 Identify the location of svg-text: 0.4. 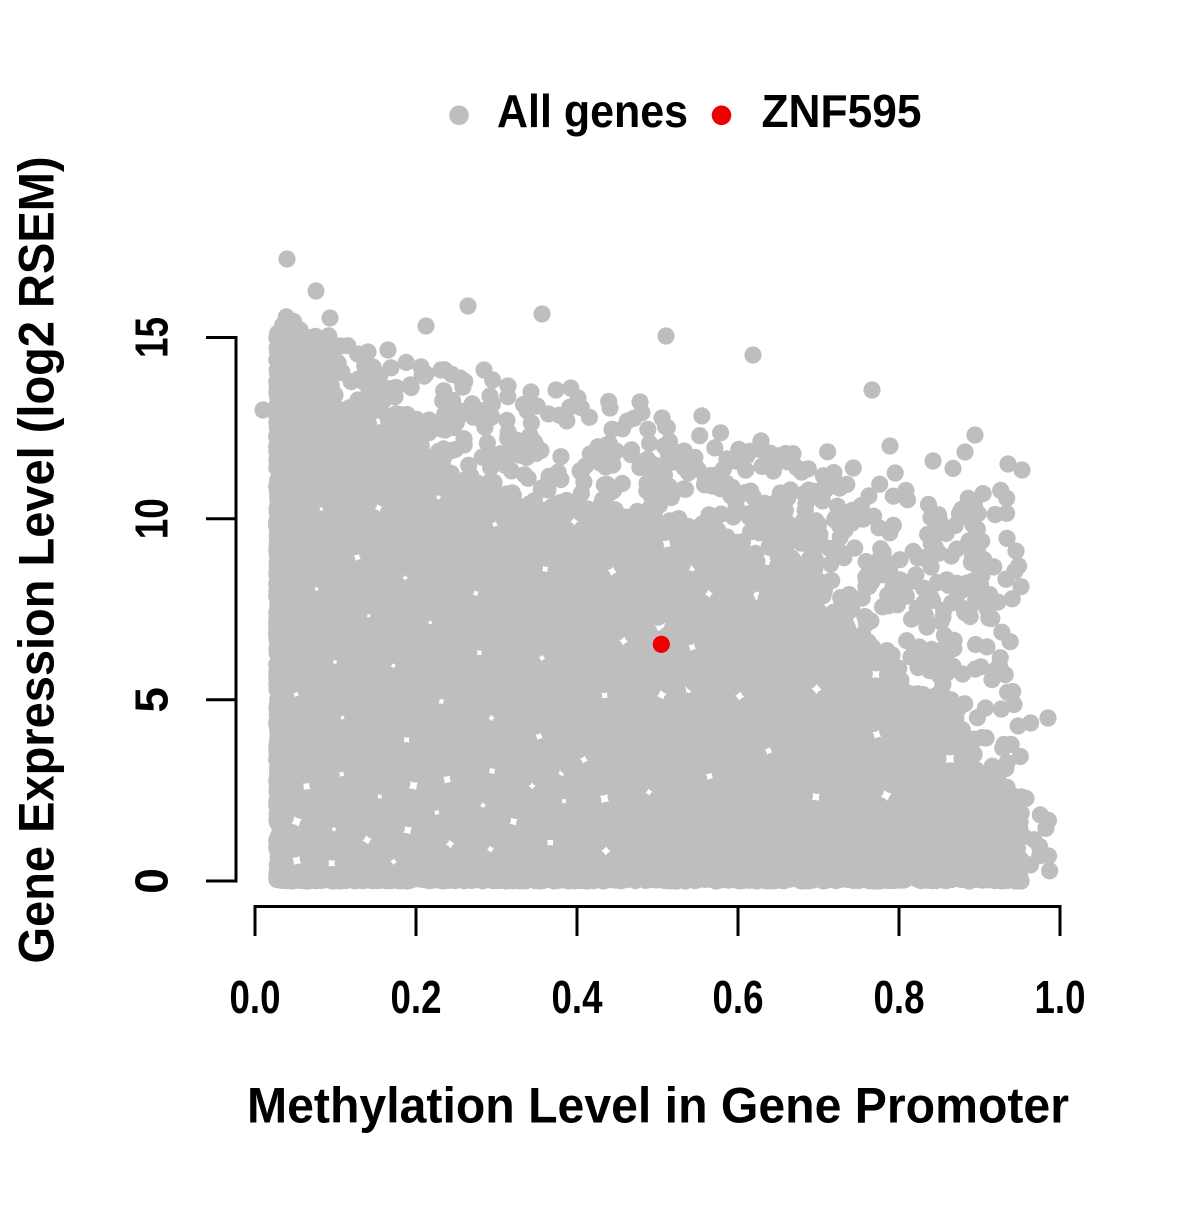
(577, 997).